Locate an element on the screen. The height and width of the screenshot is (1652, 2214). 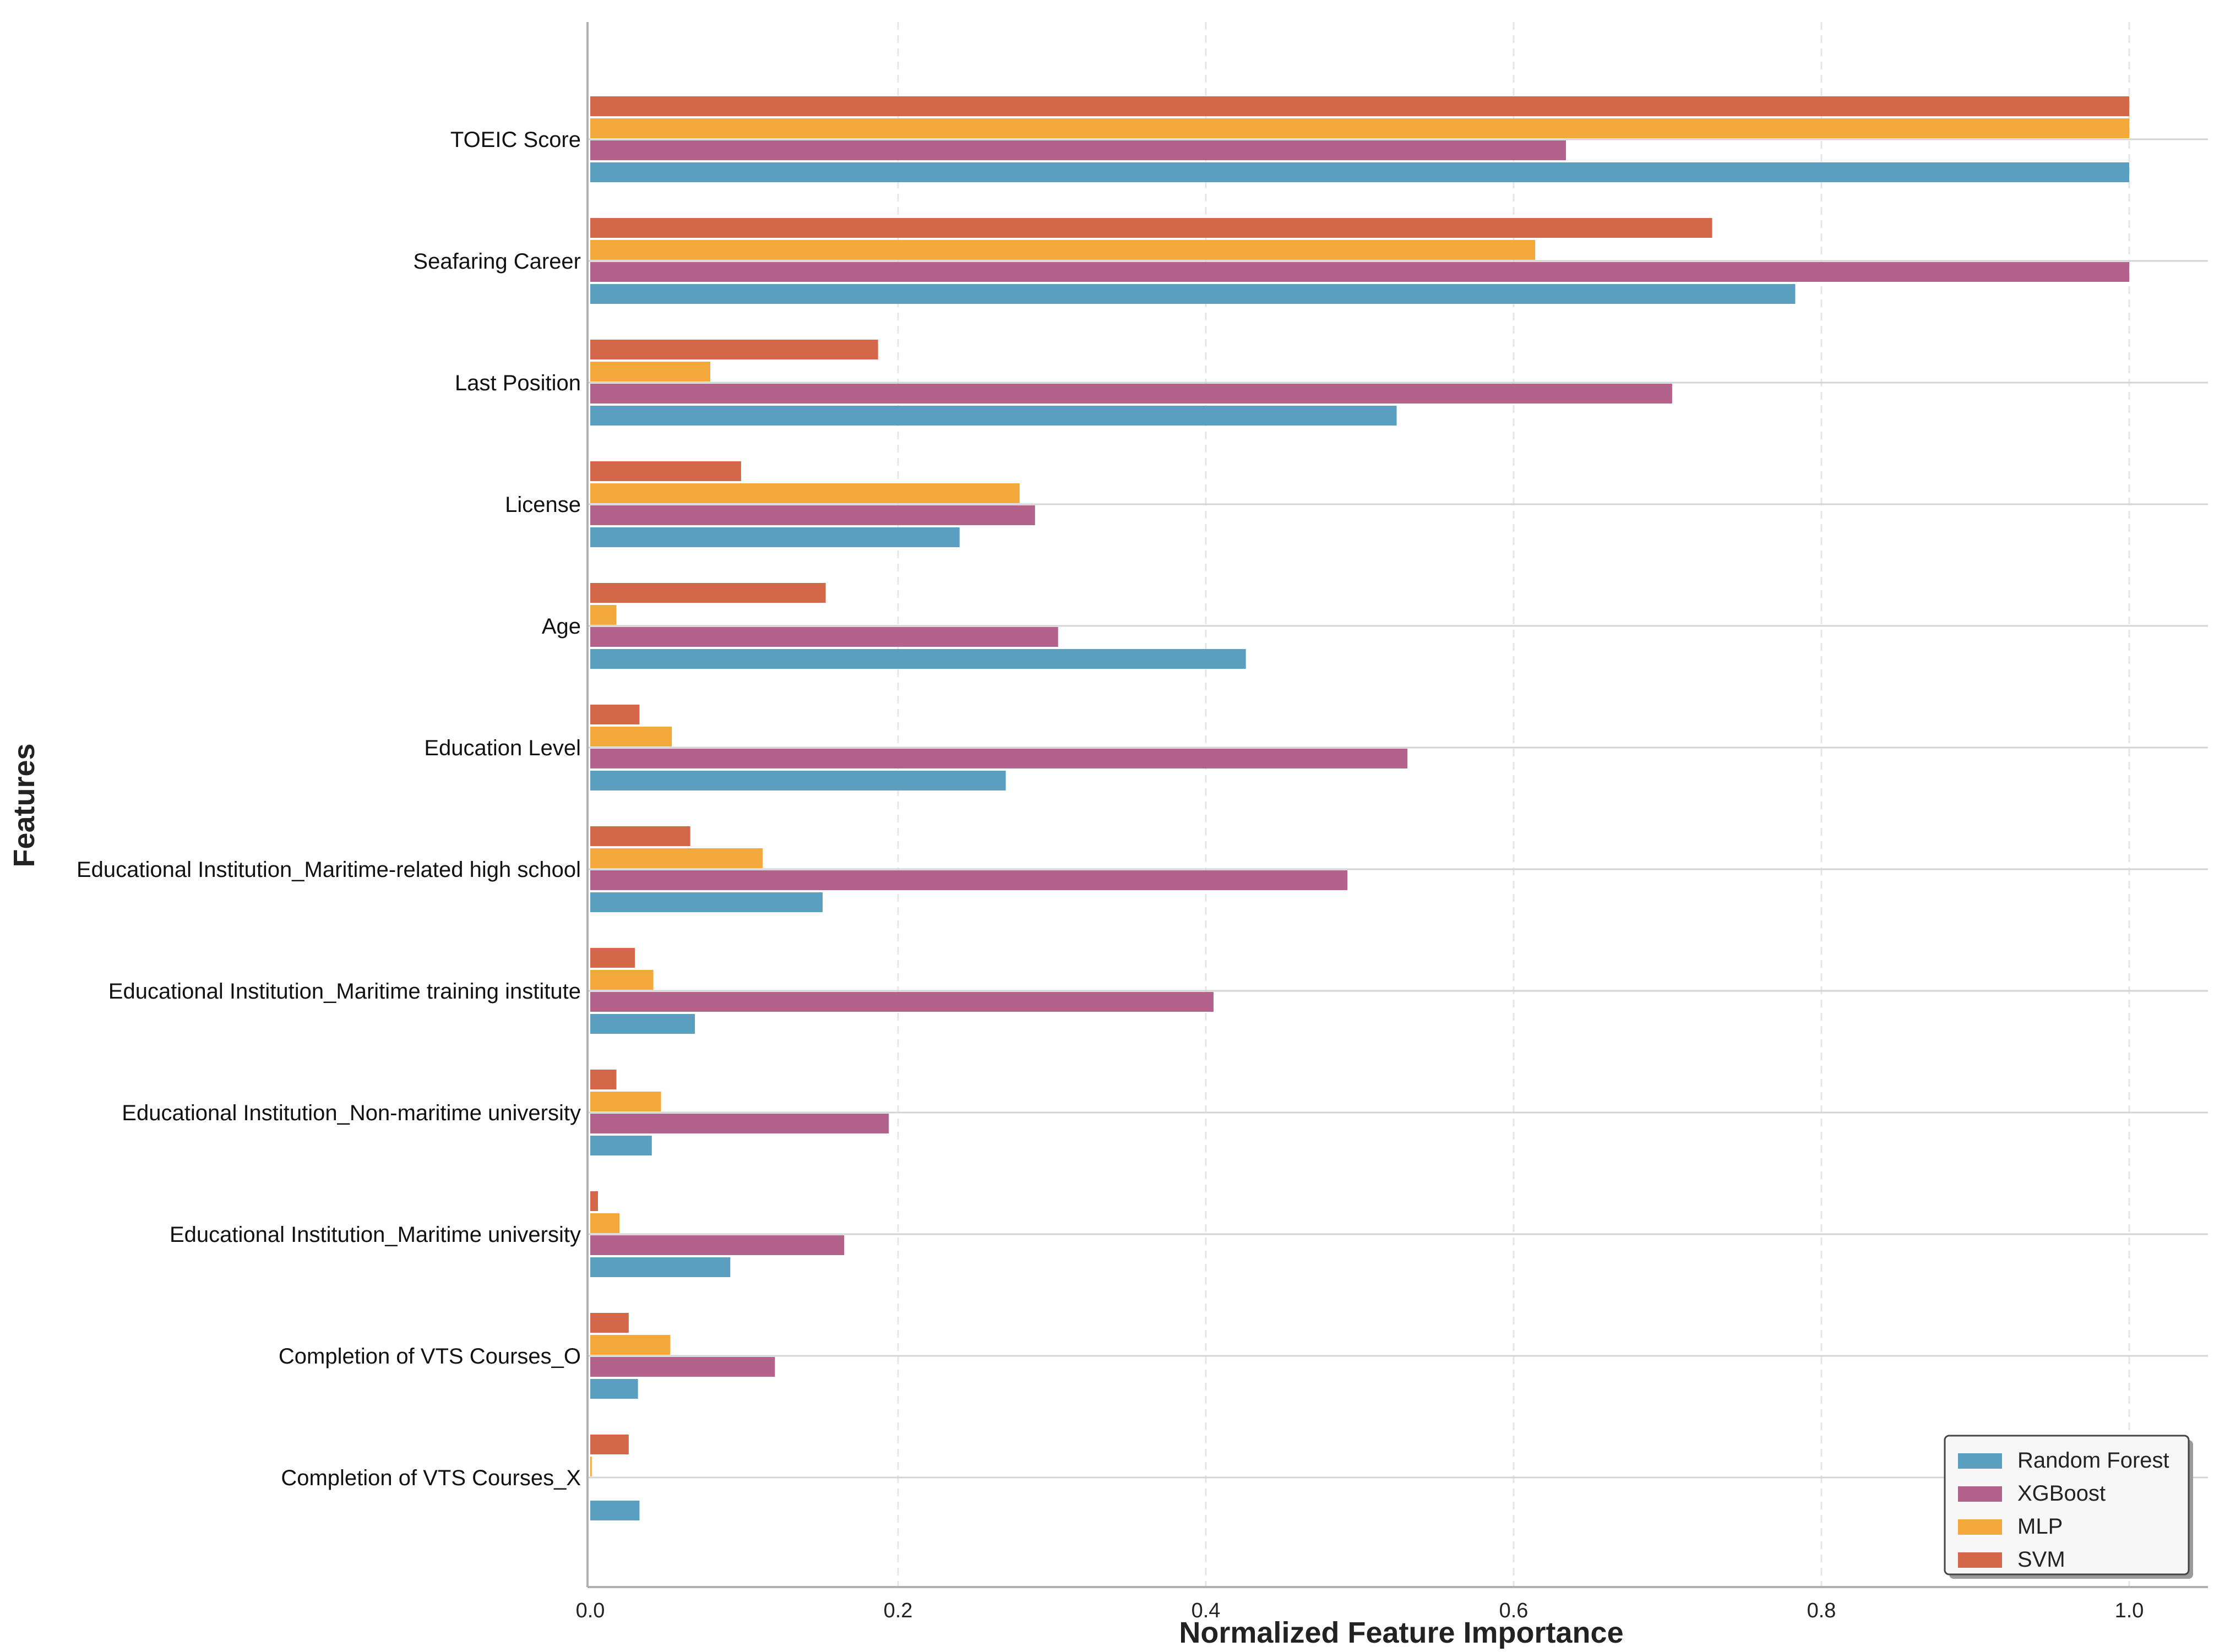
category-label: TOEIC Score is located at coordinates (515, 140).